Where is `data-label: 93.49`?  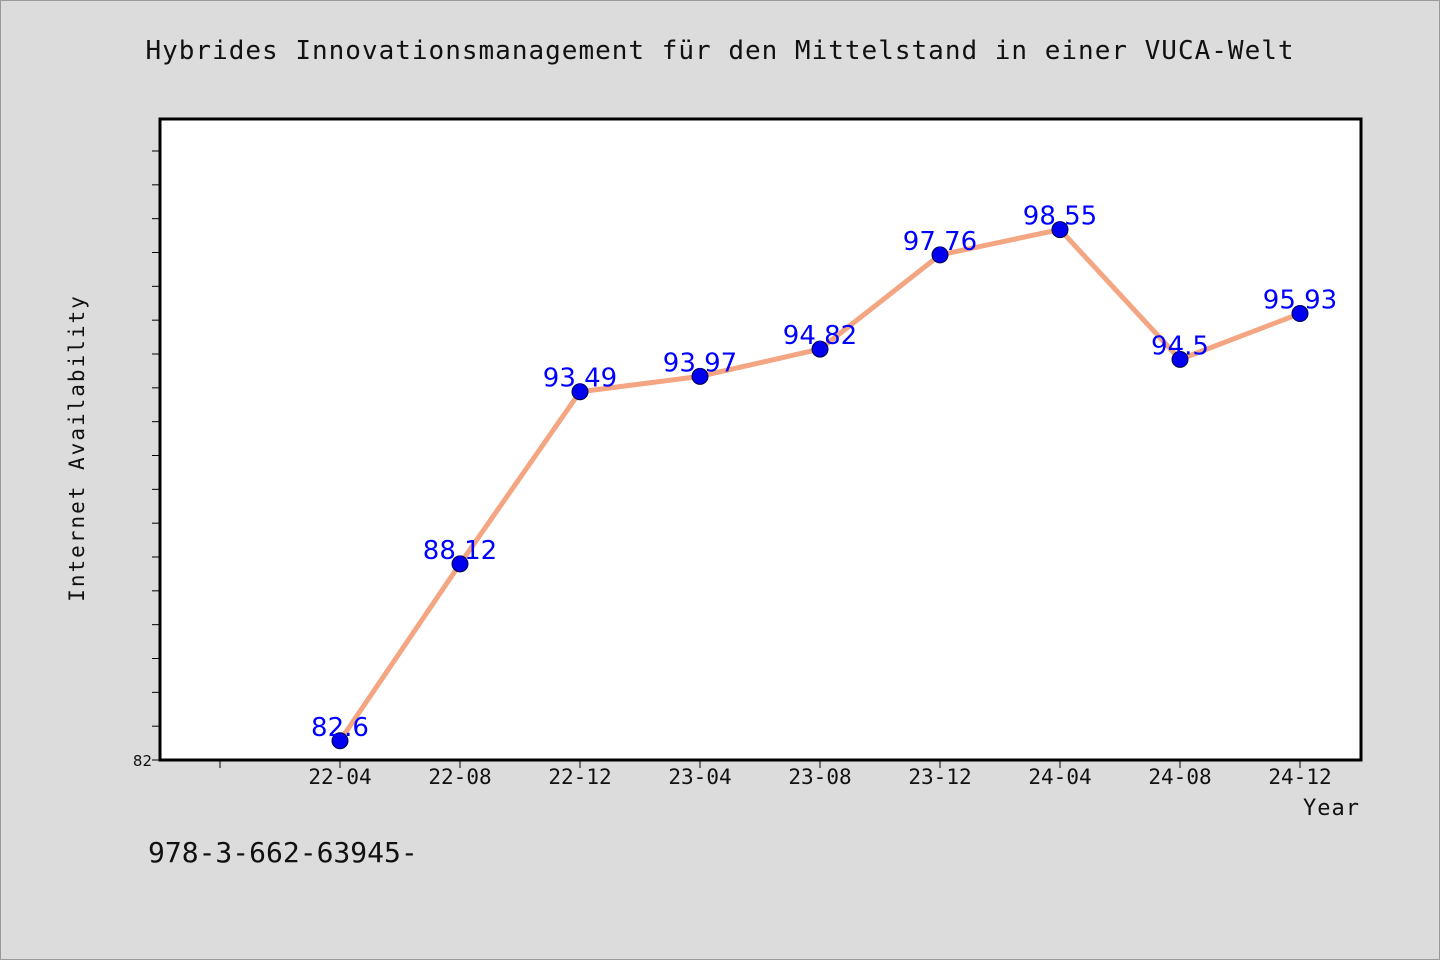 data-label: 93.49 is located at coordinates (580, 379).